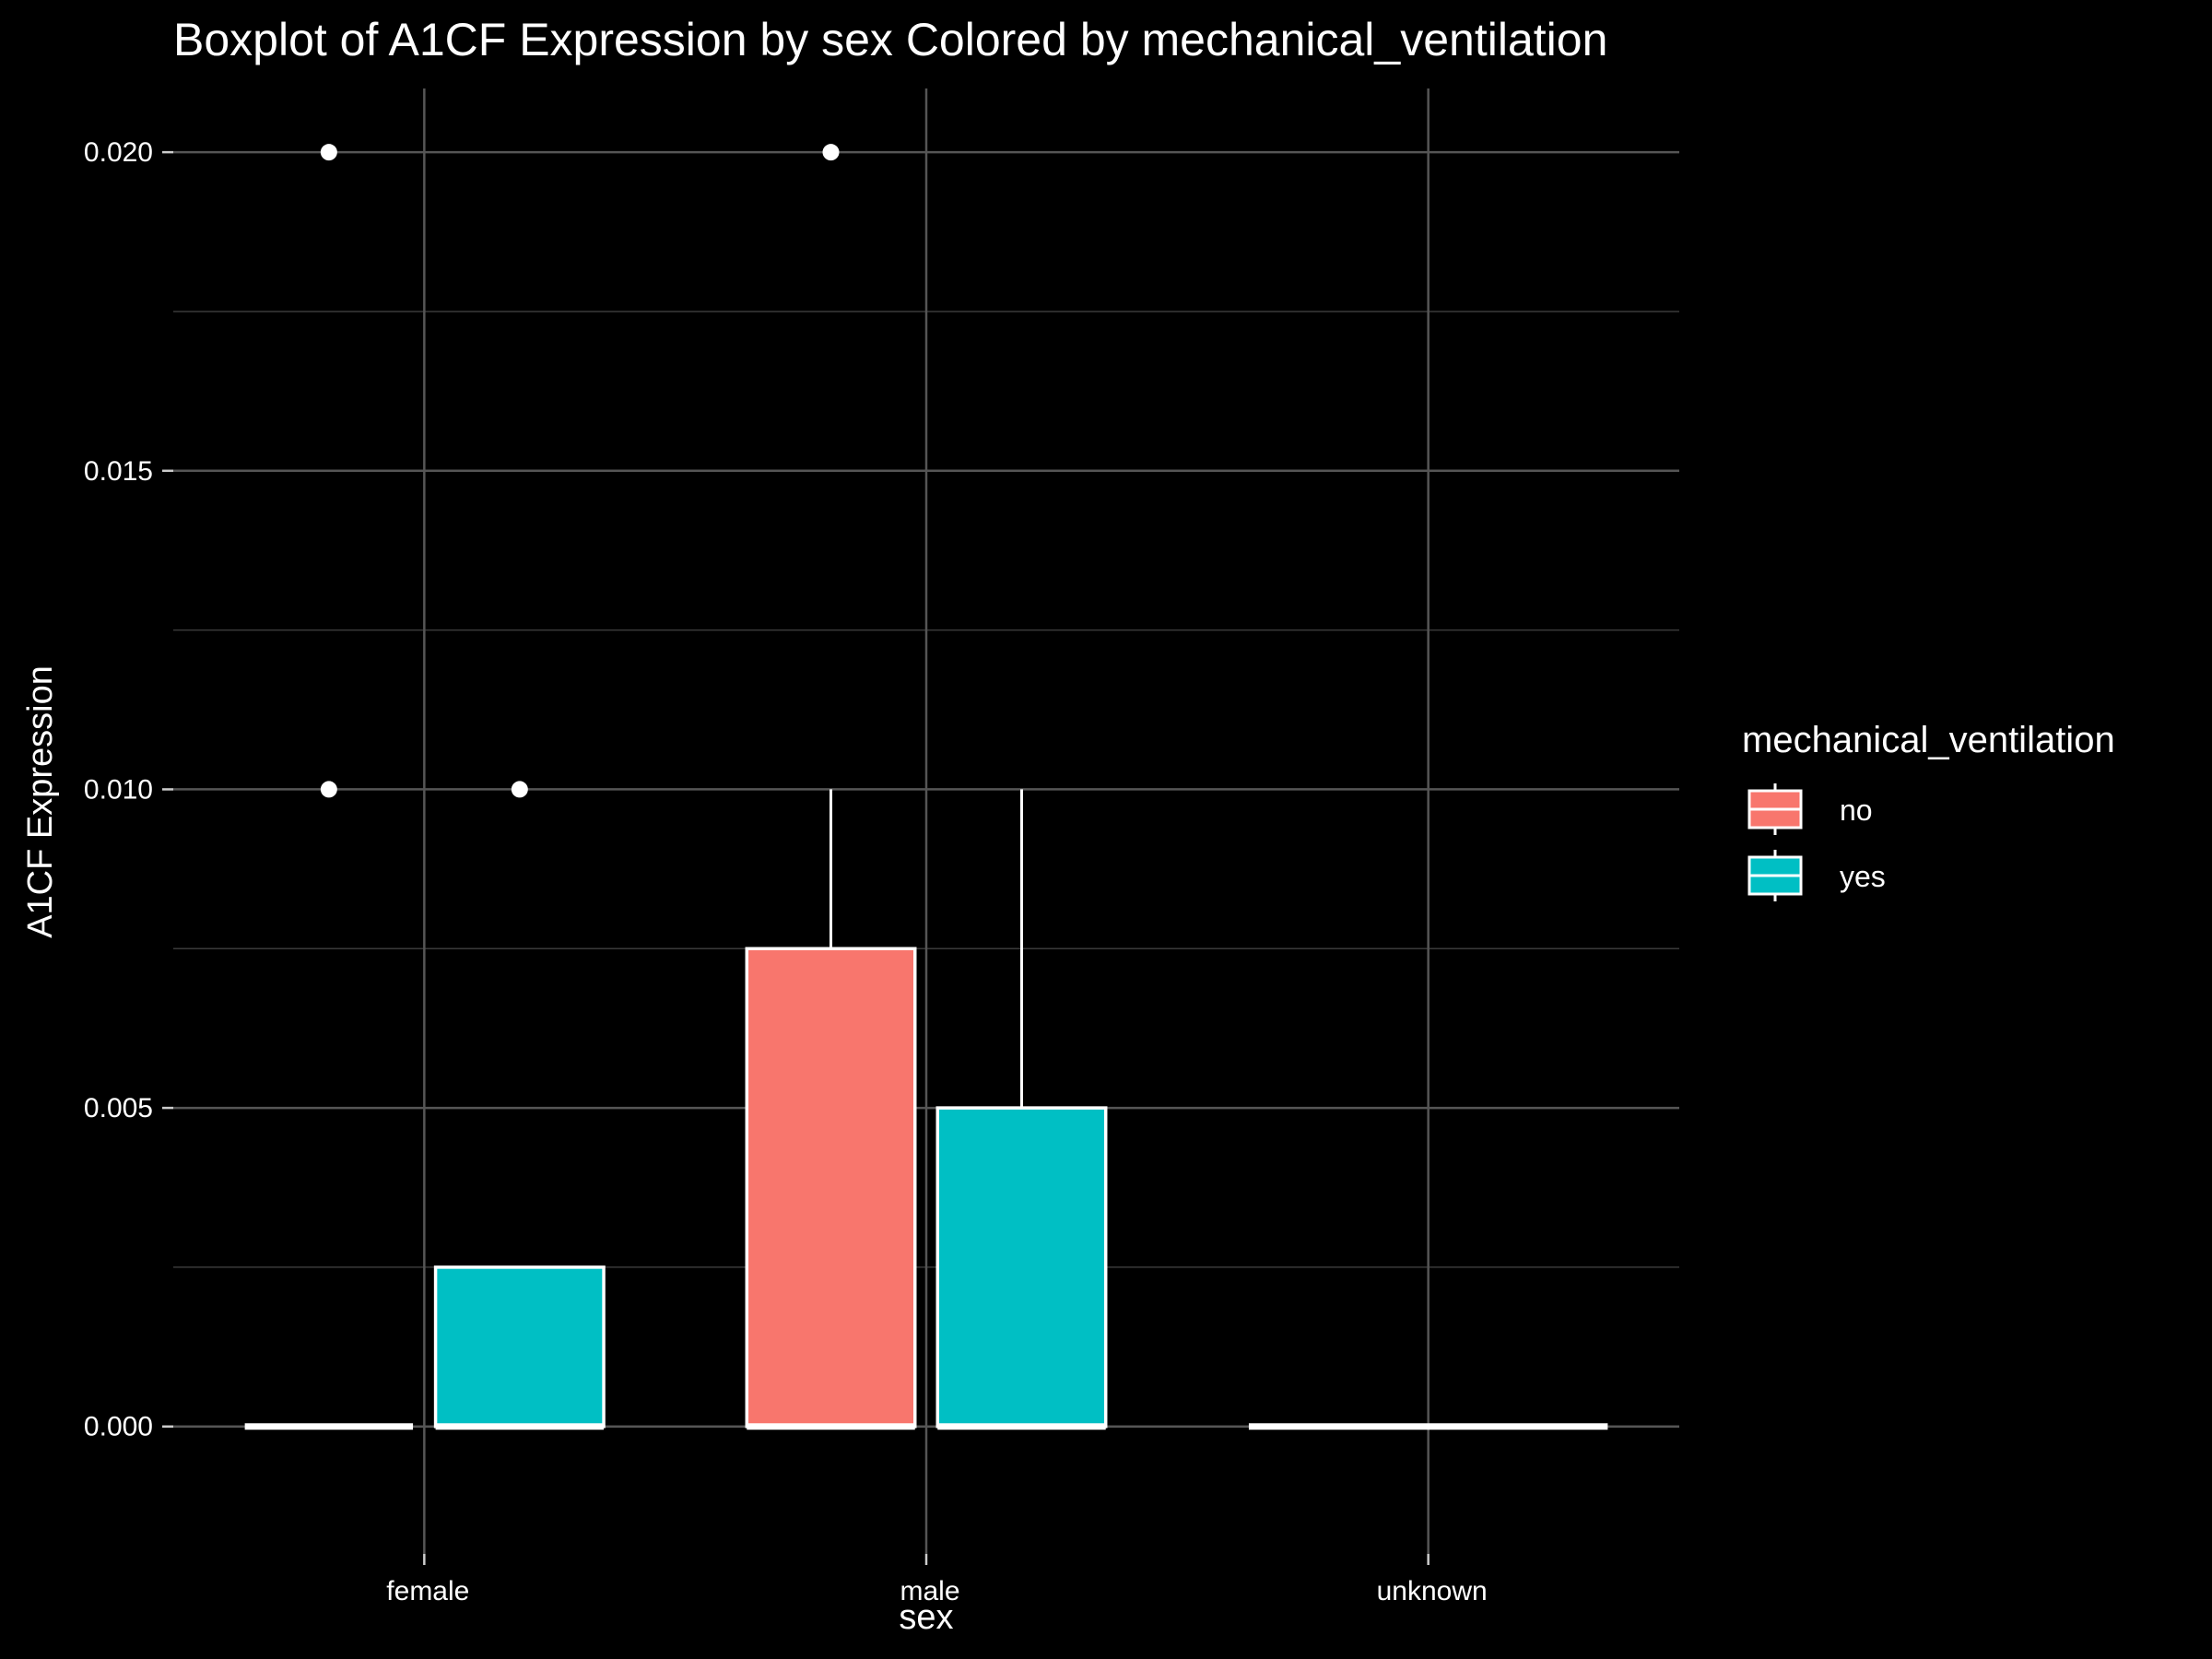 The width and height of the screenshot is (2212, 1659). What do you see at coordinates (427, 1591) in the screenshot?
I see `x-tick-label: female` at bounding box center [427, 1591].